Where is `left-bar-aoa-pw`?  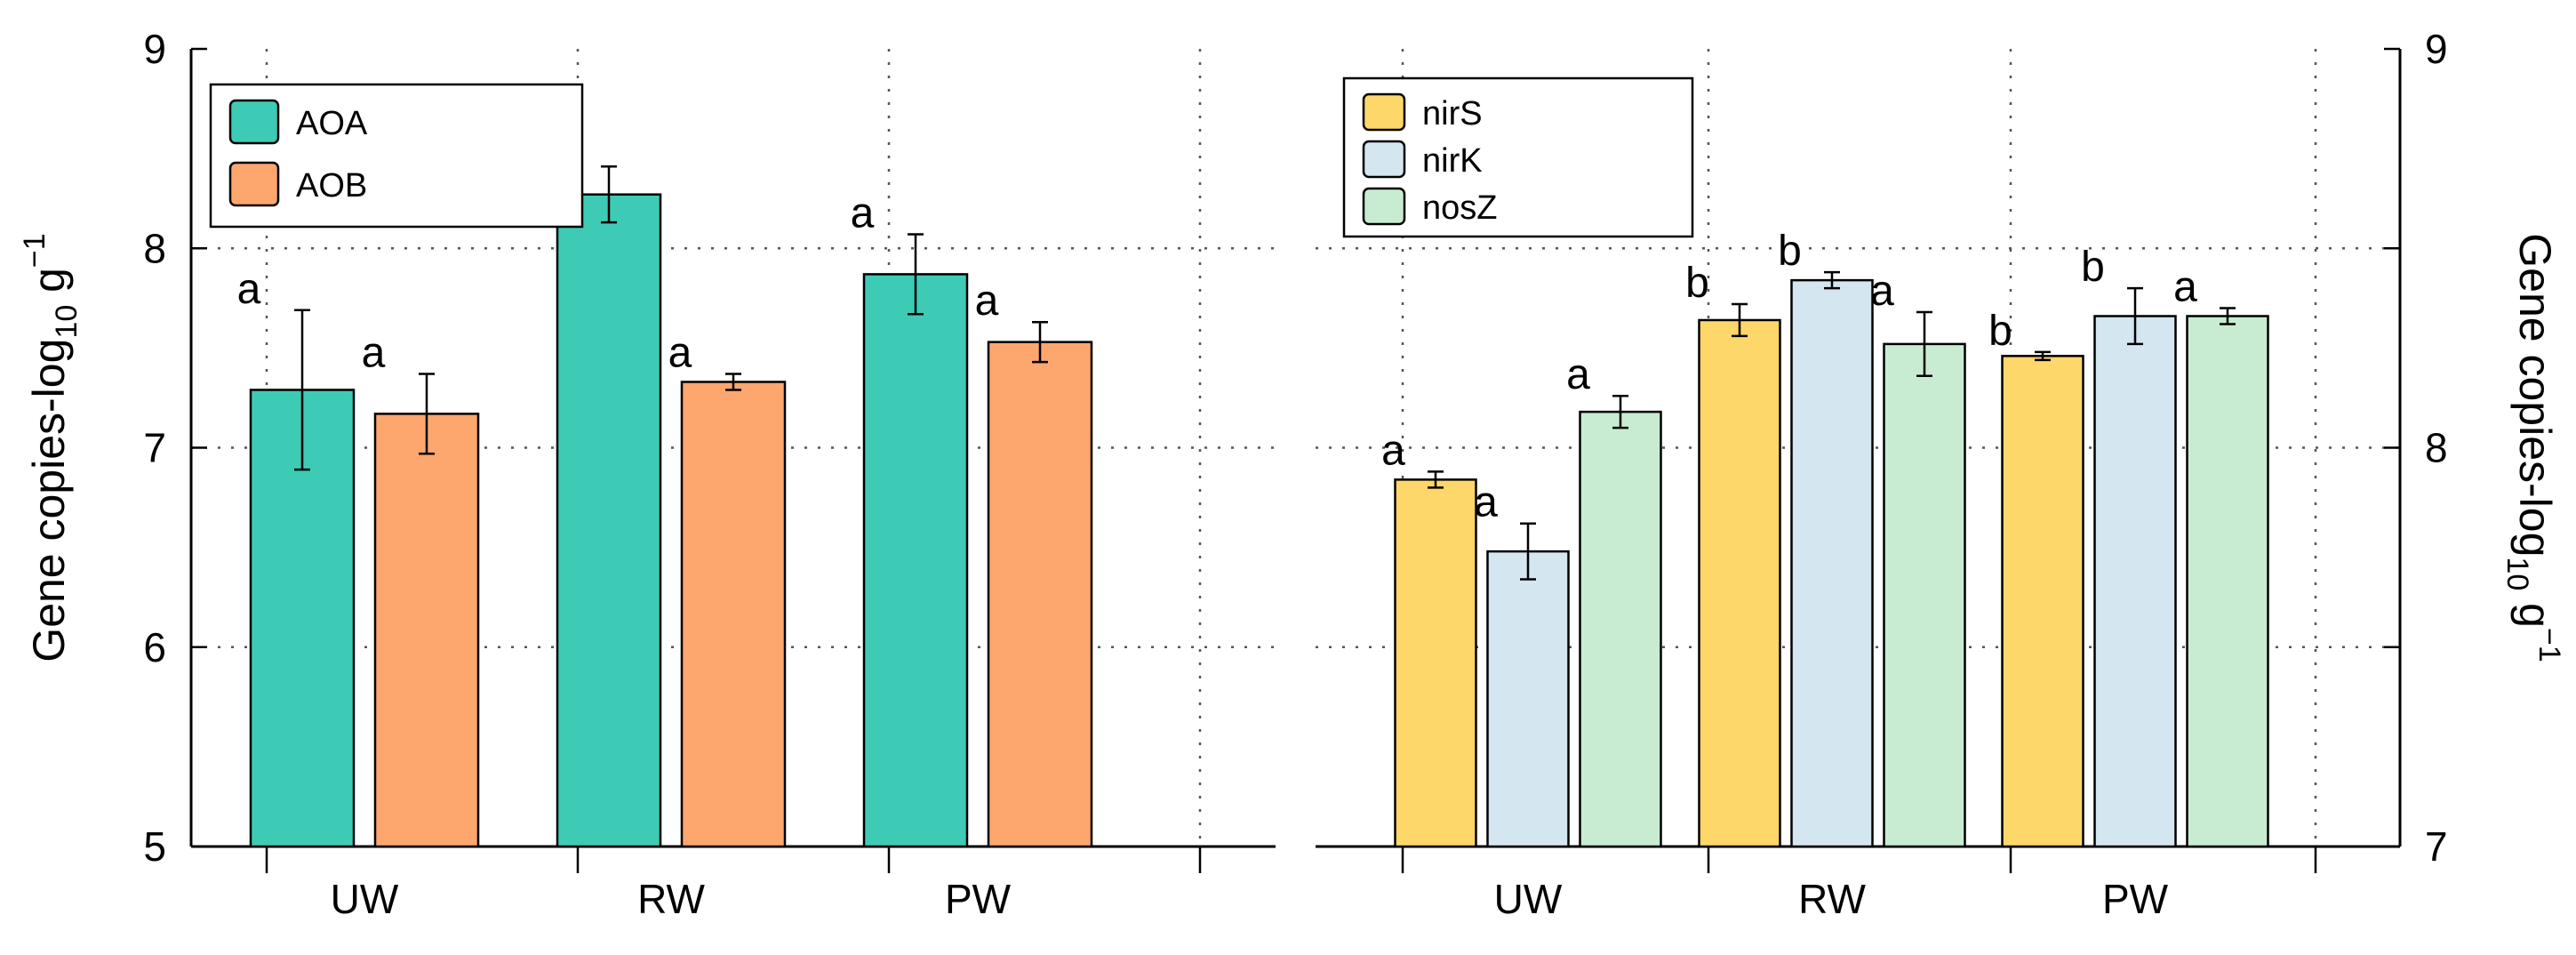
left-bar-aoa-pw is located at coordinates (915, 560).